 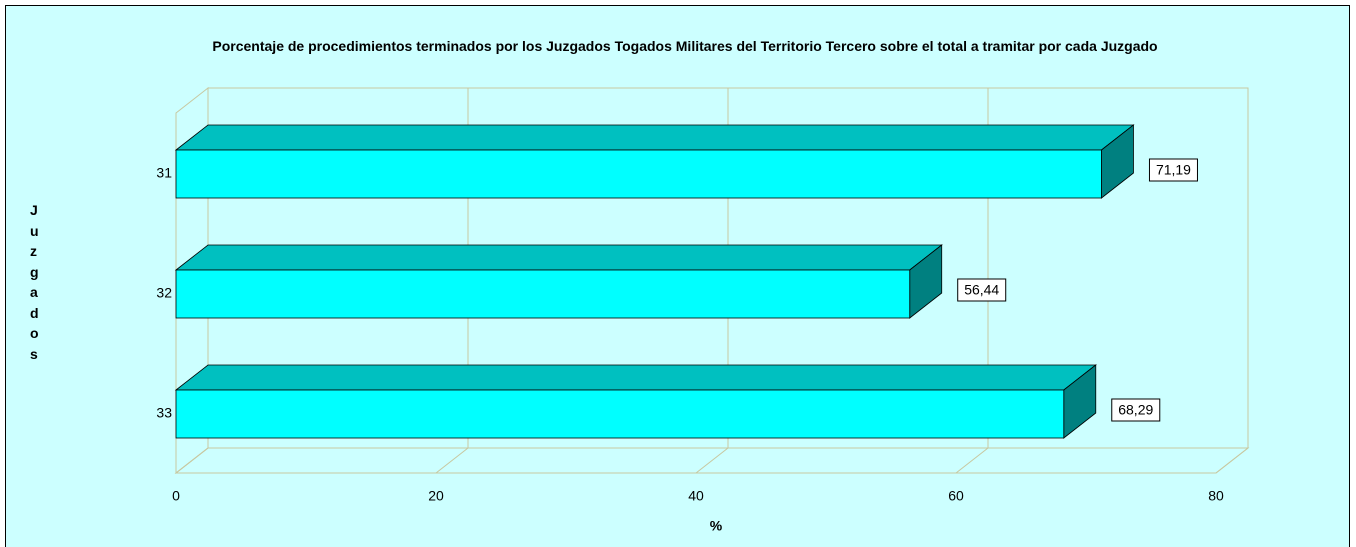 I want to click on x-tick-label: 60, so click(x=956, y=496).